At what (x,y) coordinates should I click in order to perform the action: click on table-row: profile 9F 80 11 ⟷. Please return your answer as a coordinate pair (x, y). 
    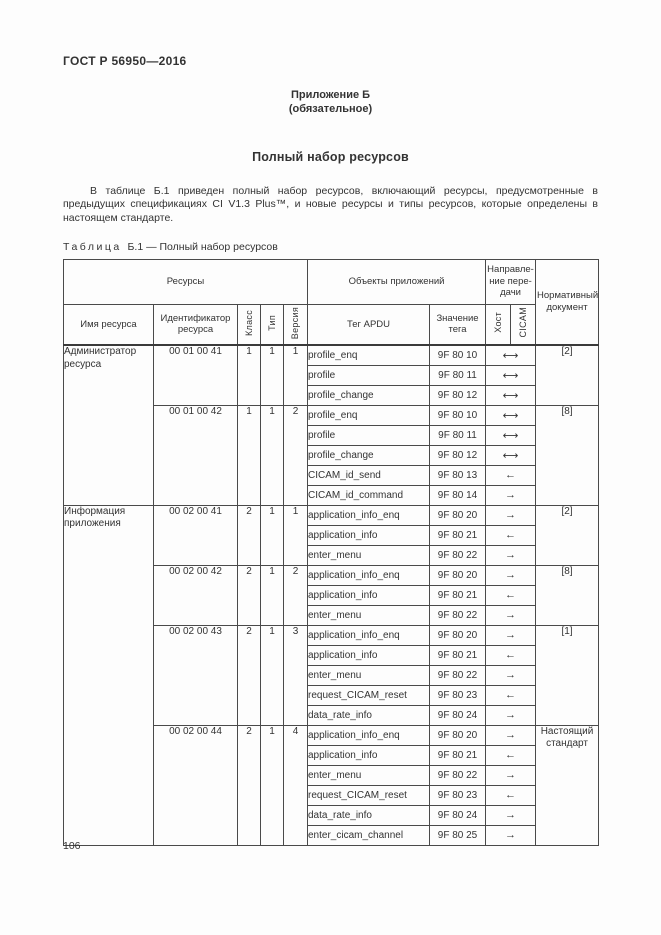
    Looking at the image, I should click on (331, 375).